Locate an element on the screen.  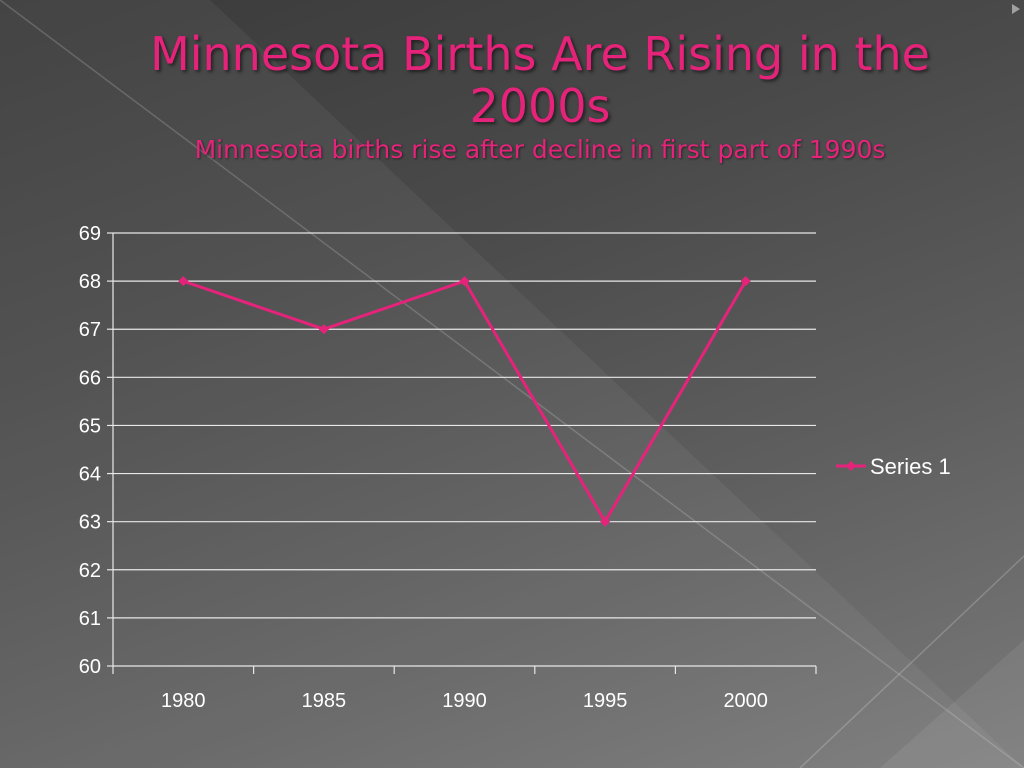
slide-corner-arrow-icon is located at coordinates (1016, 9).